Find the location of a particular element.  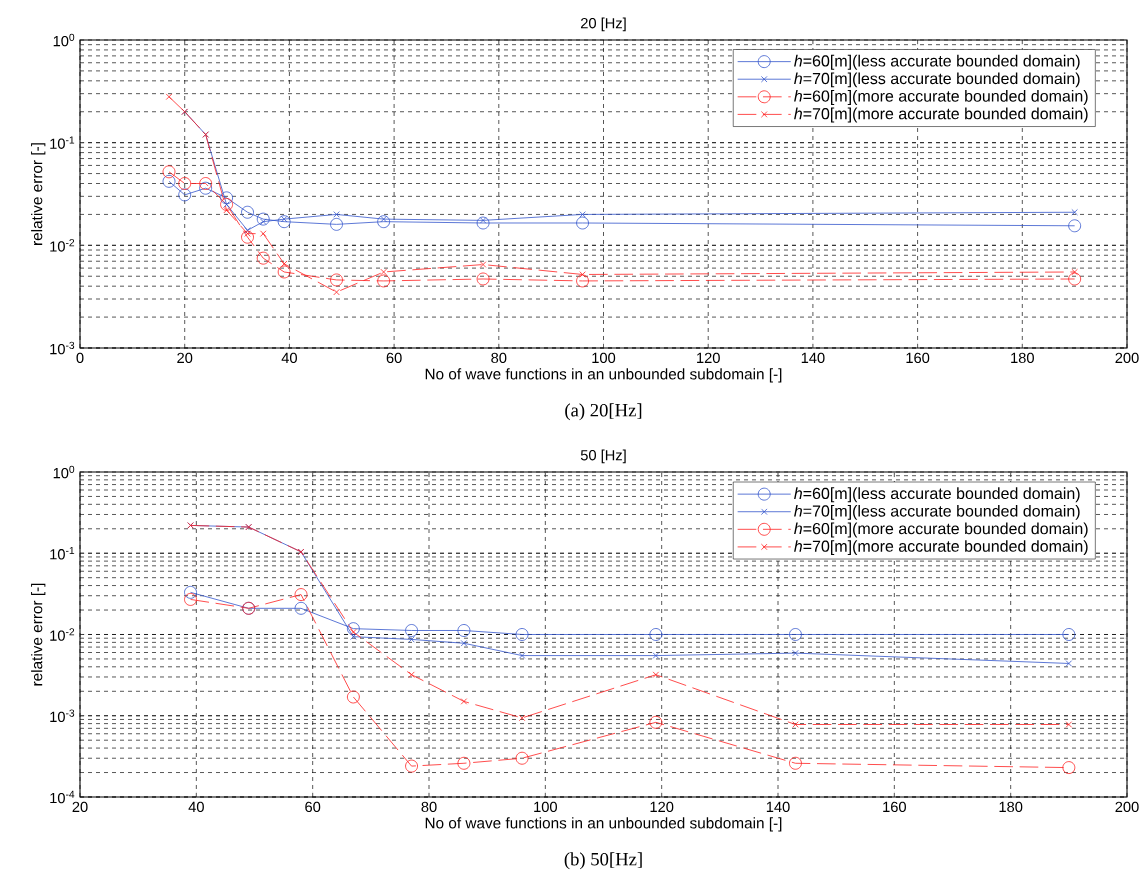

text: (b) 50[Hz] is located at coordinates (603, 861).